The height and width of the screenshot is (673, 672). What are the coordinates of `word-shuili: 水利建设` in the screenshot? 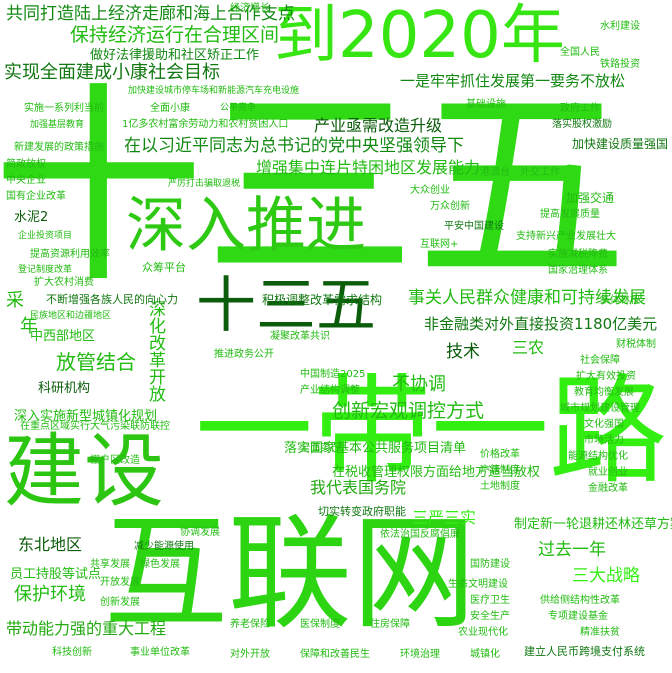 It's located at (620, 26).